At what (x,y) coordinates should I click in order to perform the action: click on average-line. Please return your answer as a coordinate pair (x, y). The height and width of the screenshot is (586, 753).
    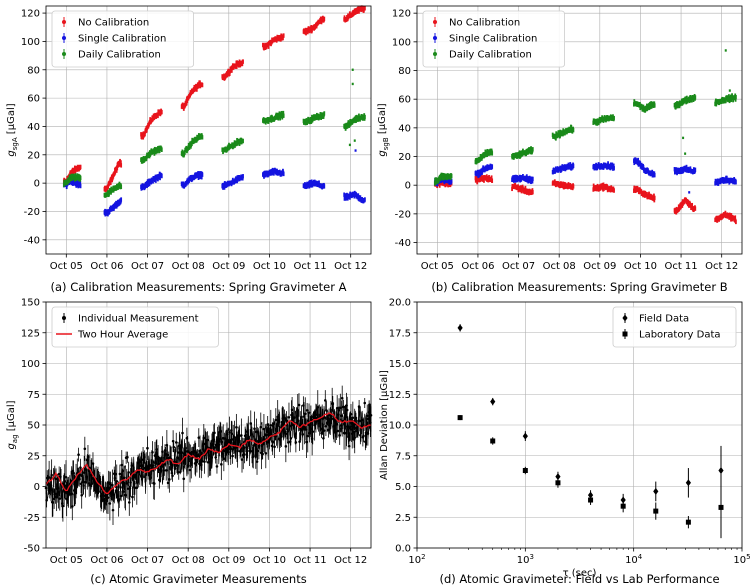
    Looking at the image, I should click on (208, 453).